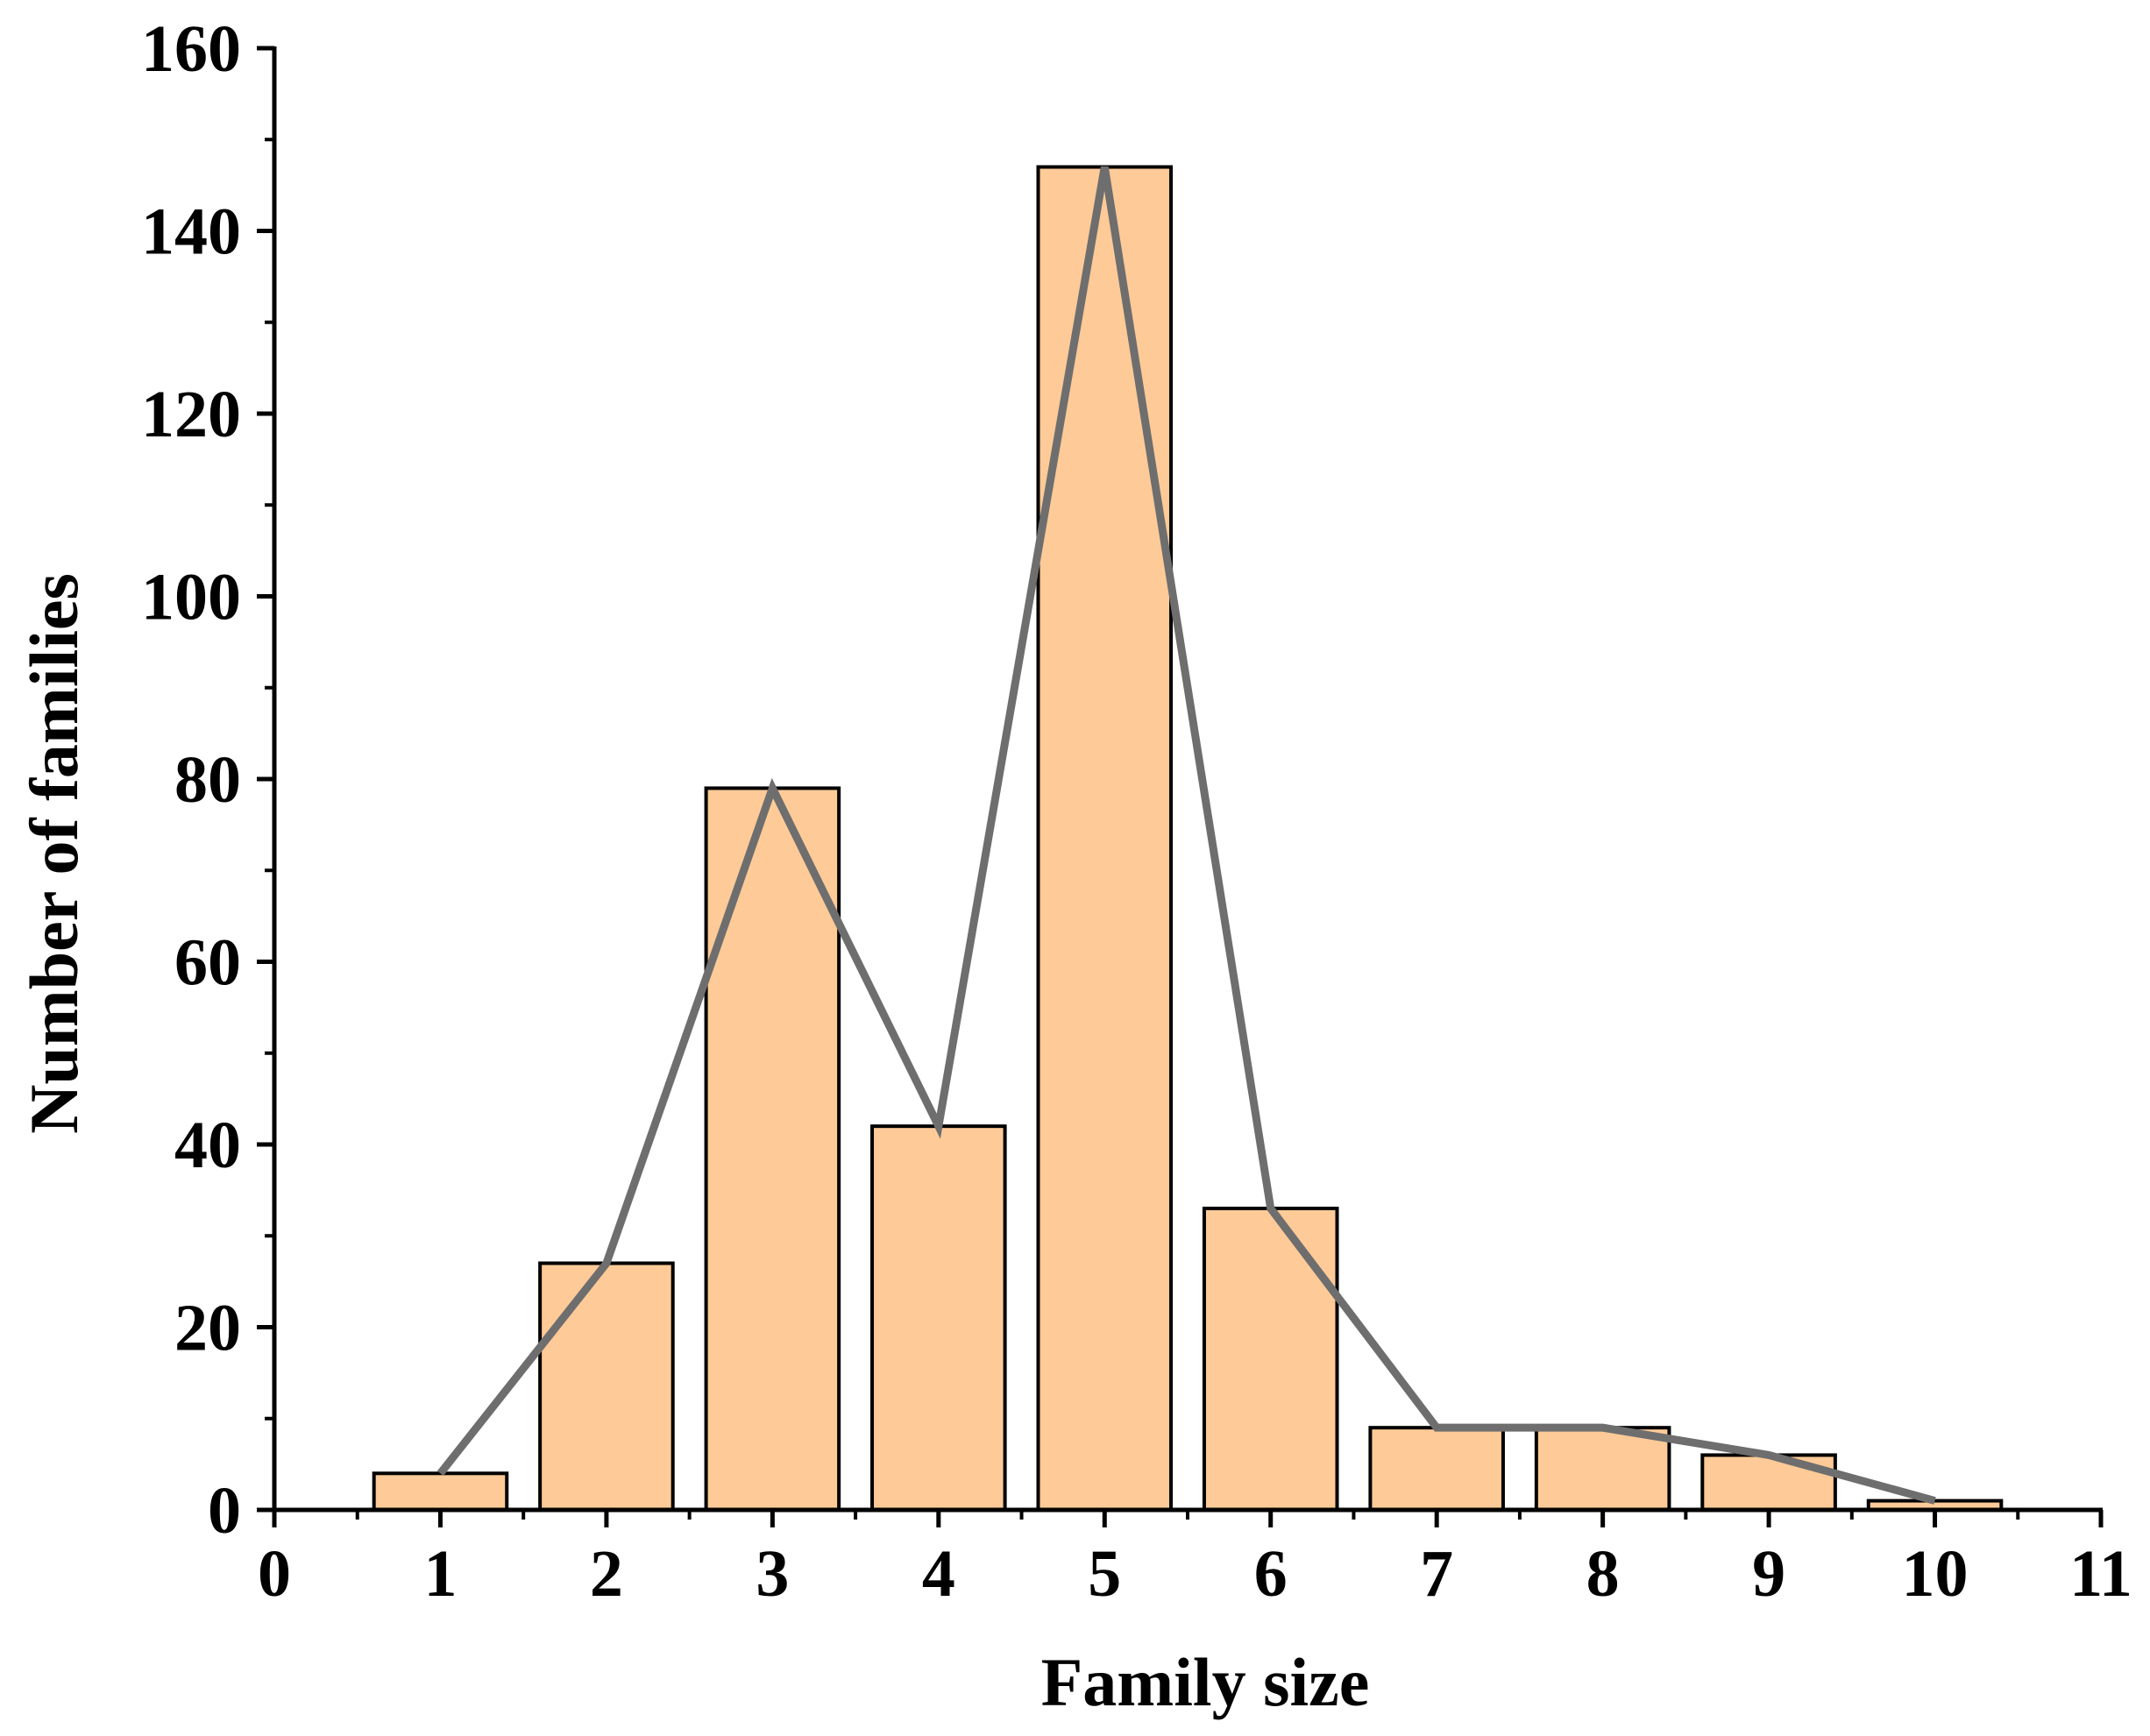 This screenshot has height=1736, width=2150. I want to click on x-tick-label-0: 0, so click(275, 1574).